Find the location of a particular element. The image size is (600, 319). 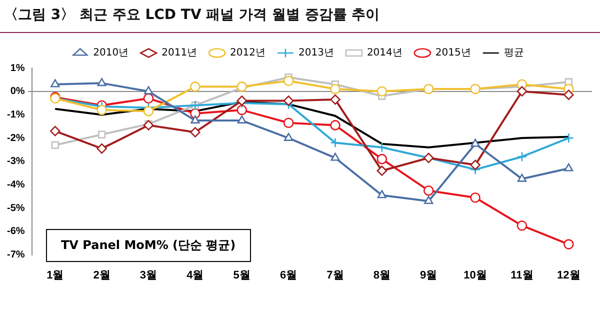

y-tick-label: -1% is located at coordinates (15, 114).